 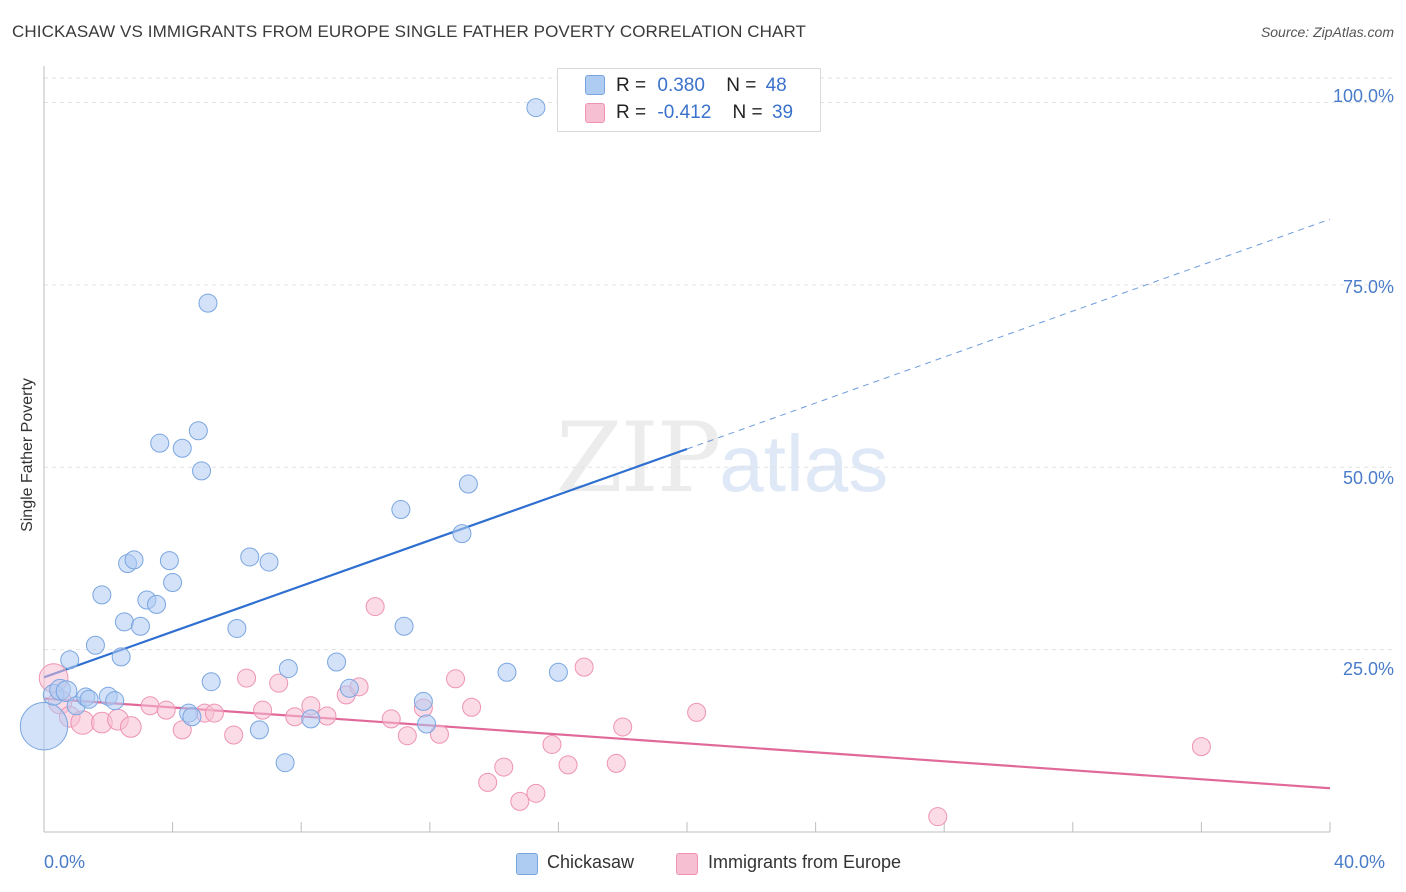 I want to click on y-tick-label-100: 100.0%, so click(x=1363, y=96).